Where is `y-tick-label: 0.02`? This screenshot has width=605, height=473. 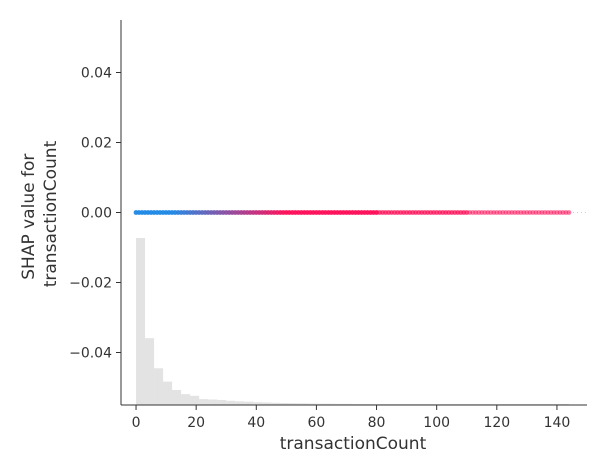
y-tick-label: 0.02 is located at coordinates (96, 144).